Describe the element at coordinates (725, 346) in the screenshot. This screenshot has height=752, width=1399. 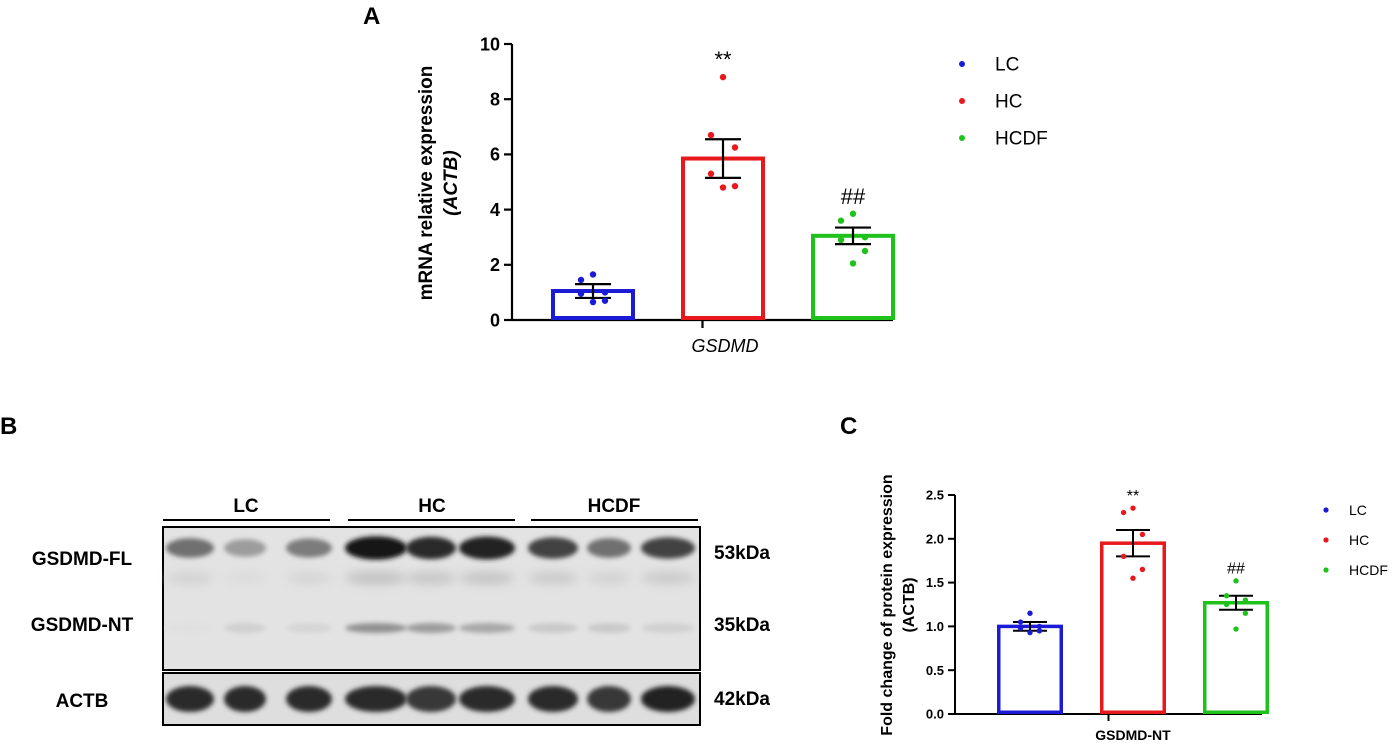
I see `chart-a-xlabel: GSDMD` at that location.